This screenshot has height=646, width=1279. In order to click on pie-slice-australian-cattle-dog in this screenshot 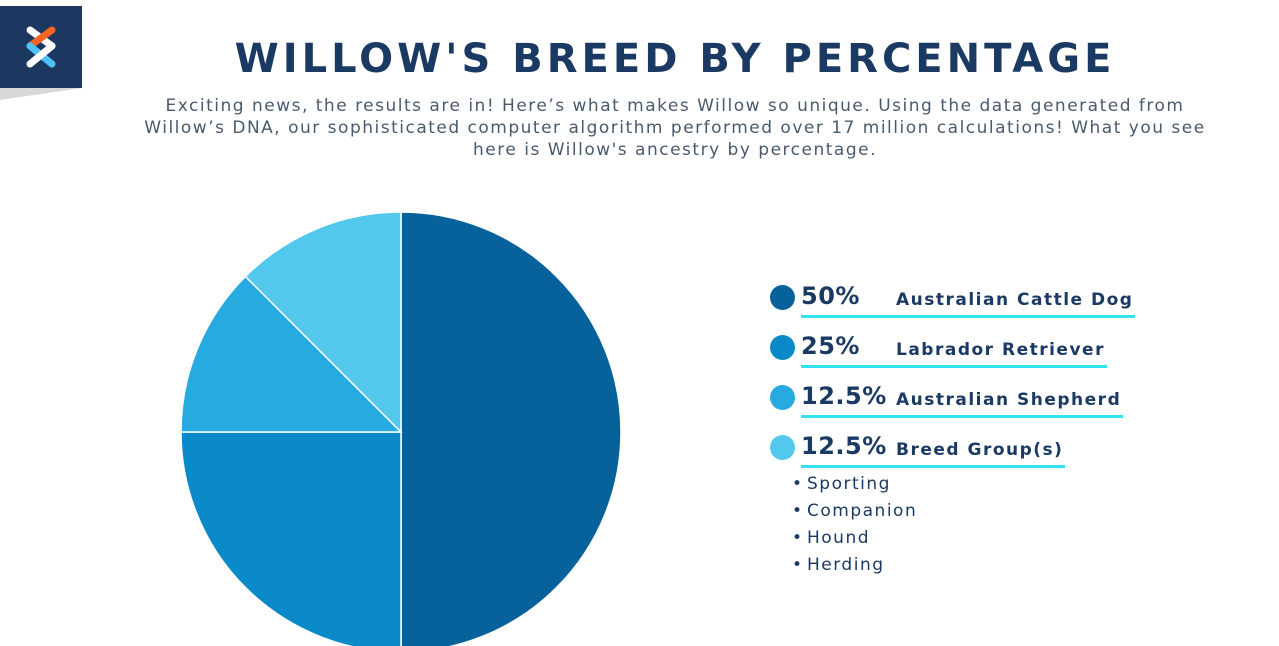, I will do `click(511, 428)`.